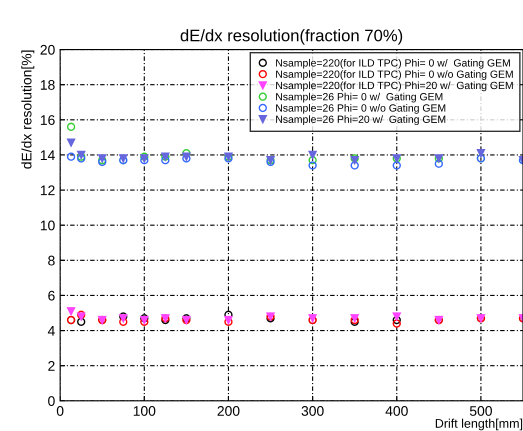  I want to click on y-tick-label: 12, so click(47, 190).